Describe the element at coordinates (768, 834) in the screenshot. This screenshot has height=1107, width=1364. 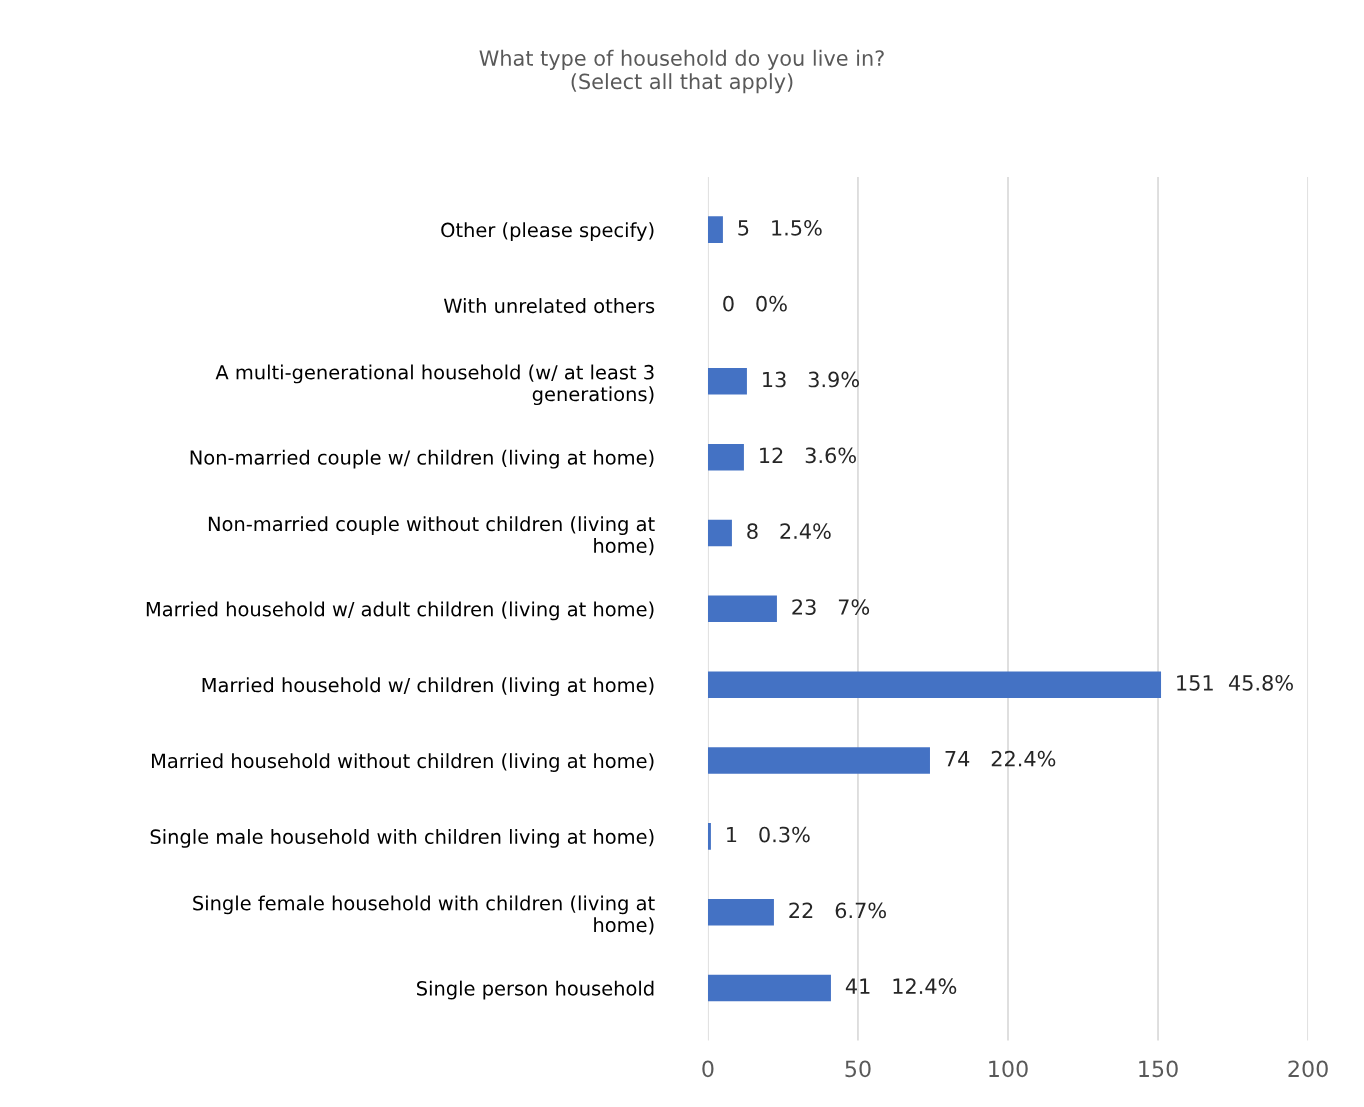
I see `data-label: 1 0.3%` at that location.